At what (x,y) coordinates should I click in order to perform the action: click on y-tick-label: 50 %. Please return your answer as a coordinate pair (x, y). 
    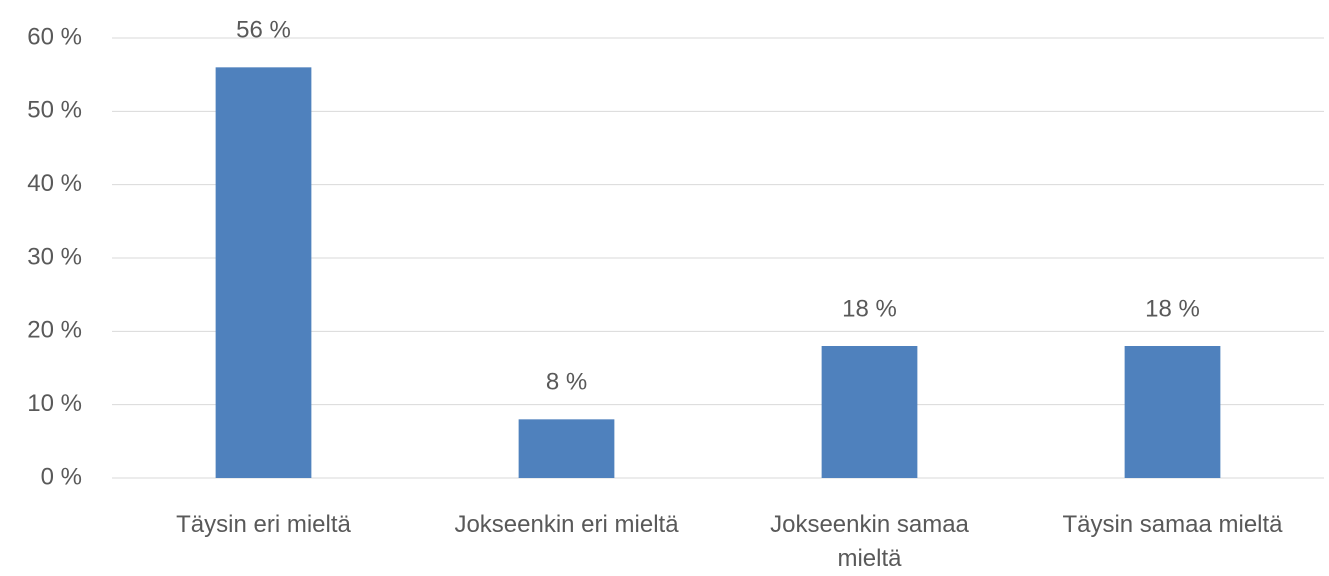
    Looking at the image, I should click on (54, 110).